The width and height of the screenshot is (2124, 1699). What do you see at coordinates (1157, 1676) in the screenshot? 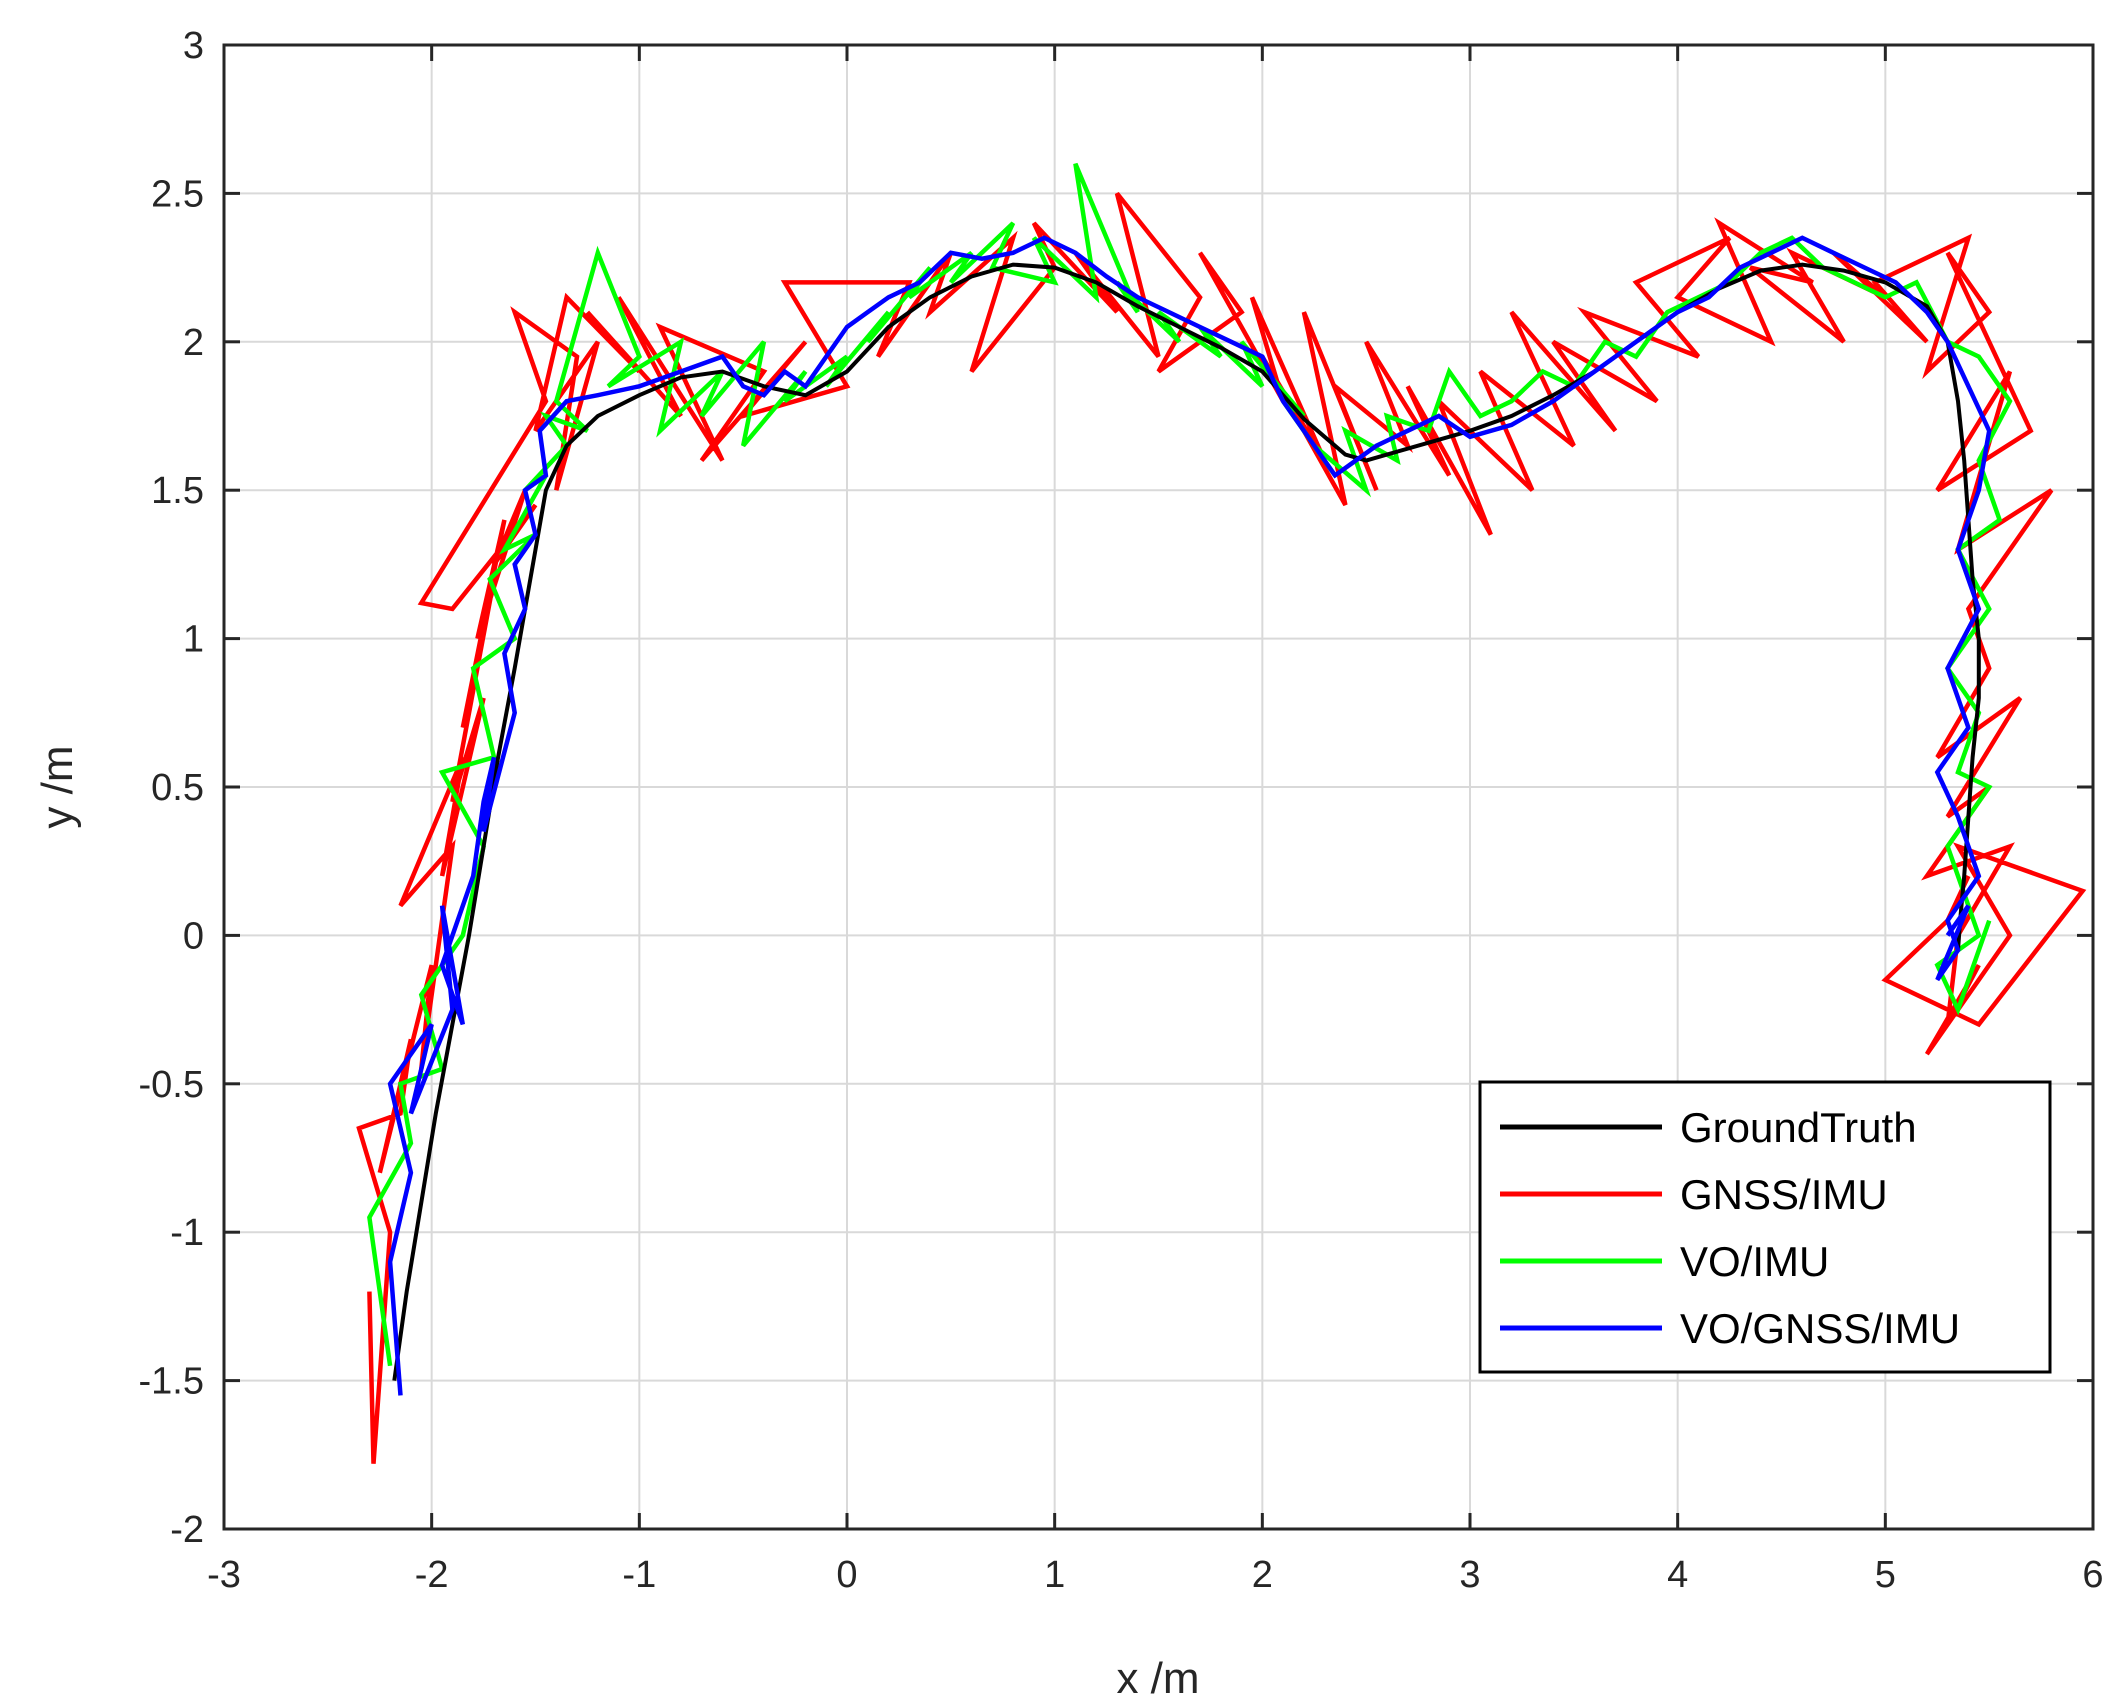
I see `x-axis-label: x /m` at bounding box center [1157, 1676].